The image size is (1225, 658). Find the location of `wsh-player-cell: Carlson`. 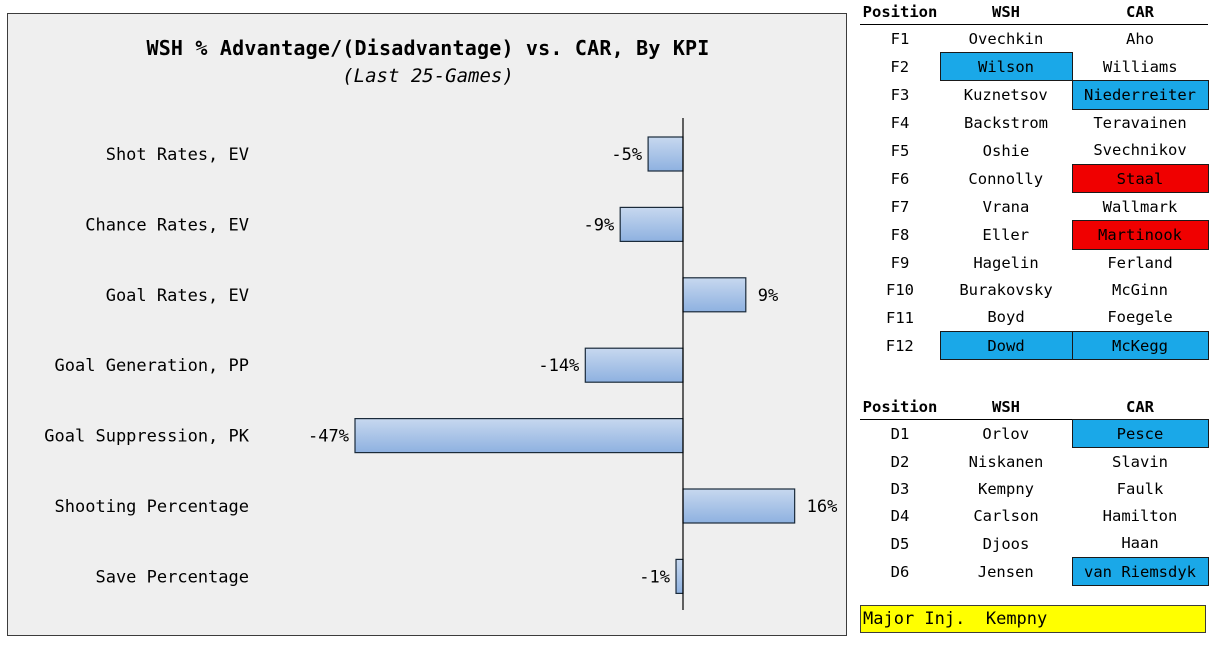

wsh-player-cell: Carlson is located at coordinates (1006, 516).